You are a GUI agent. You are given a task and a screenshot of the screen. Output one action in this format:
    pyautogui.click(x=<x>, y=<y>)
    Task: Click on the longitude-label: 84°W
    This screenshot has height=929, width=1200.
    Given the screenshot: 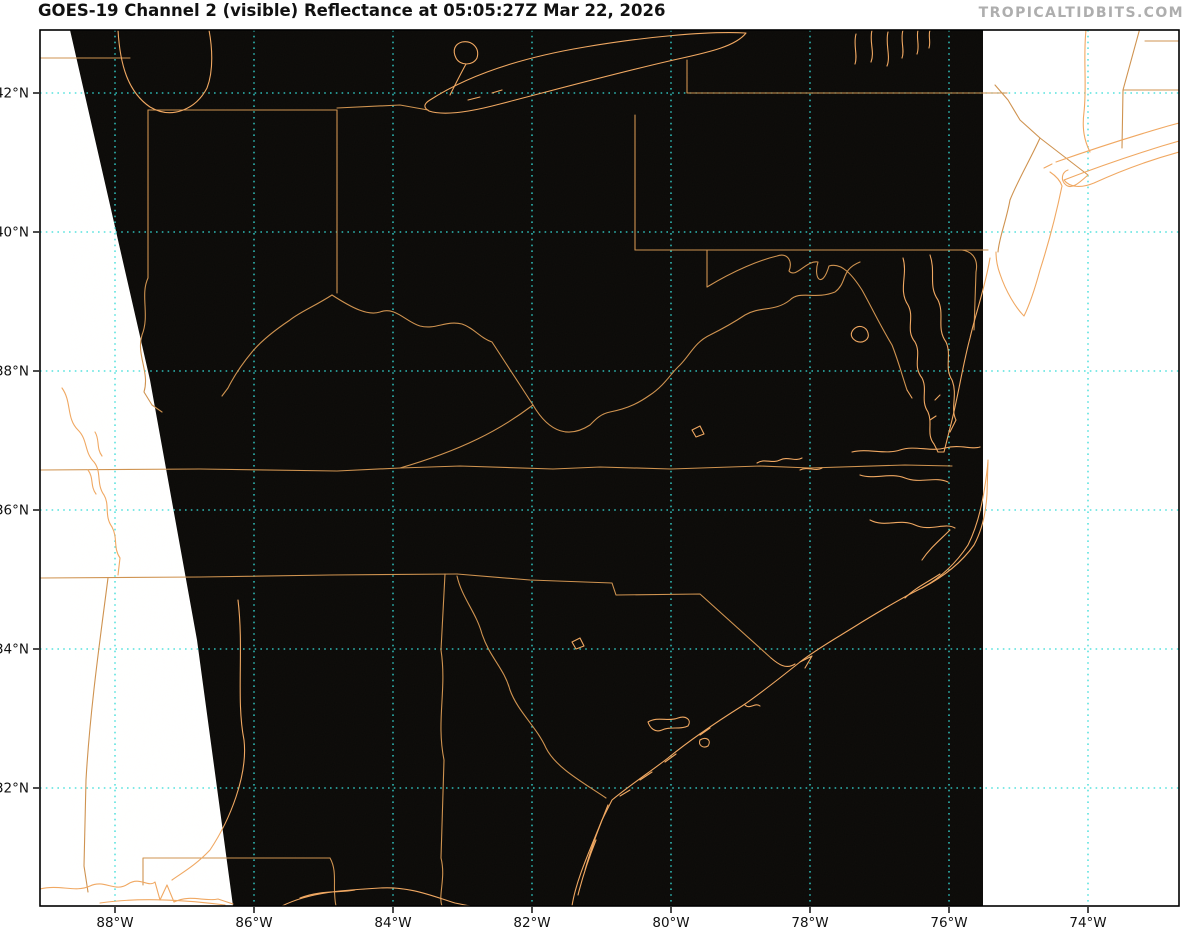 What is the action you would take?
    pyautogui.click(x=392, y=922)
    